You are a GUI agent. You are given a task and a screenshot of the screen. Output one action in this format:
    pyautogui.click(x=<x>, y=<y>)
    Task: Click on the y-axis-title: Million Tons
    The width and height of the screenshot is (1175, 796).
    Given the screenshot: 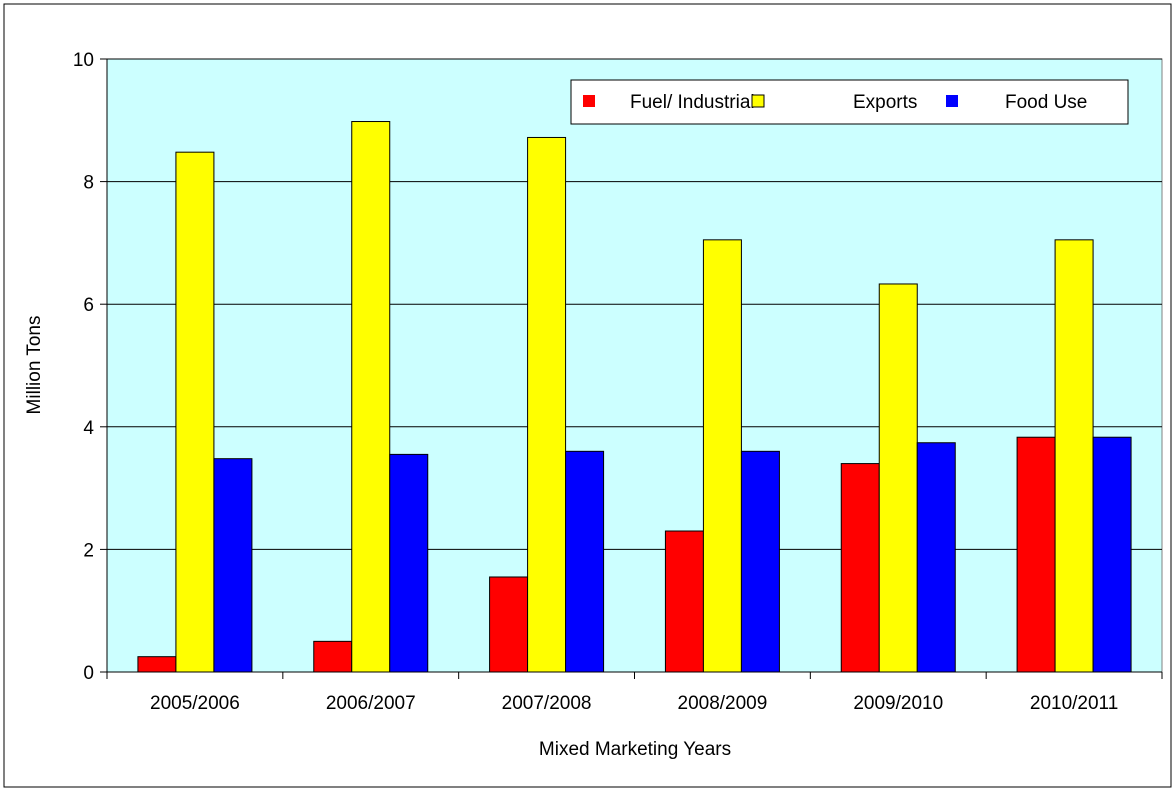 What is the action you would take?
    pyautogui.click(x=34, y=365)
    